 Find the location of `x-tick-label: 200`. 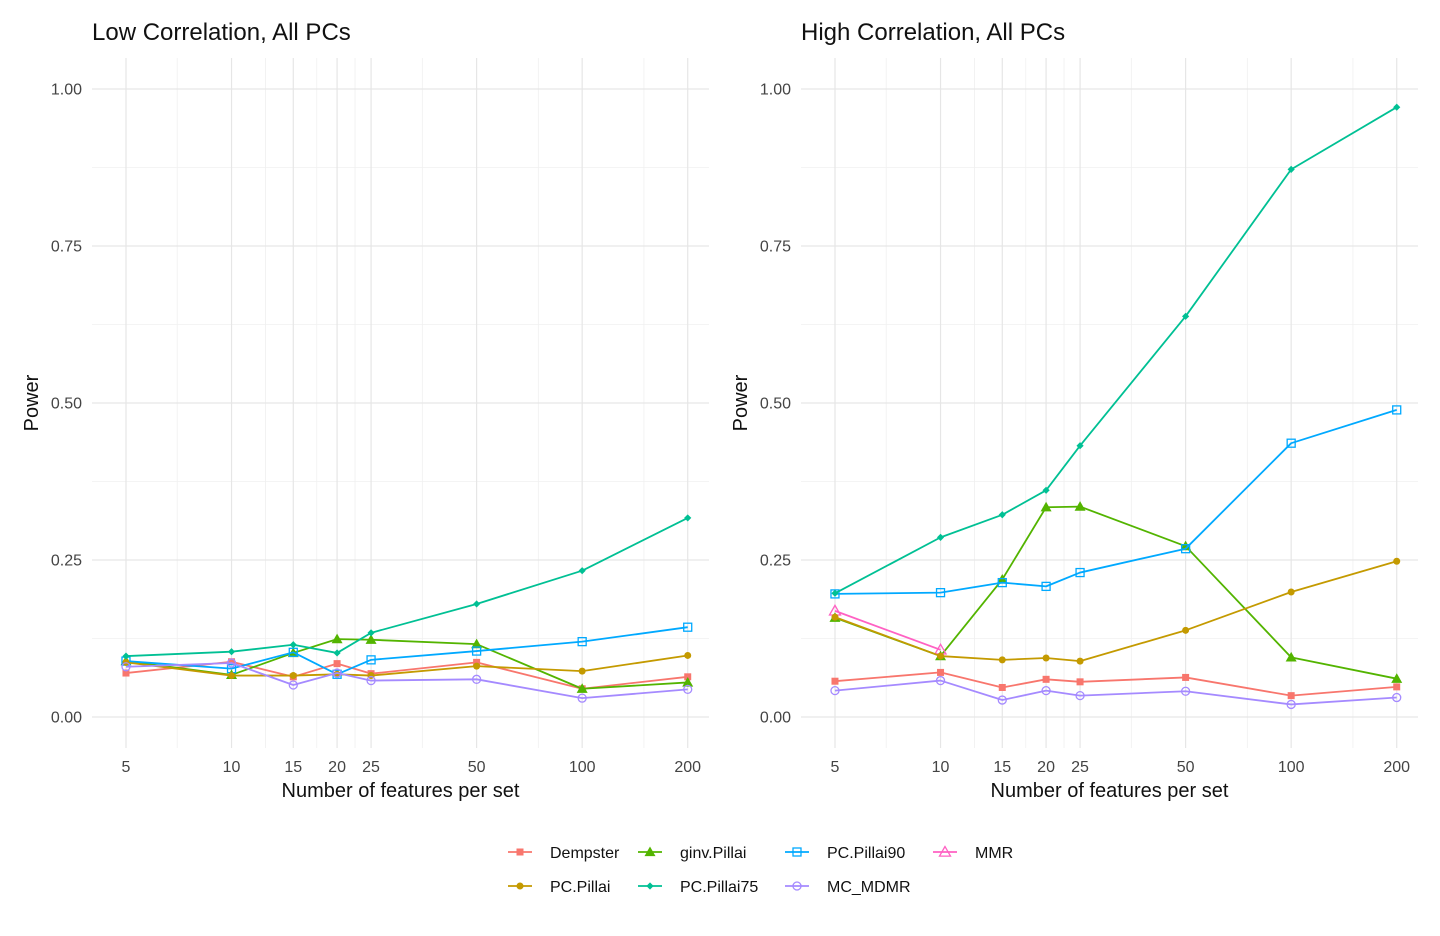

x-tick-label: 200 is located at coordinates (687, 767).